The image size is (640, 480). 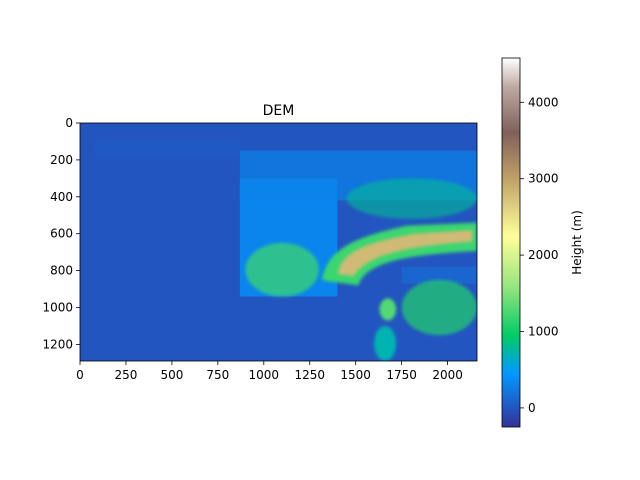 What do you see at coordinates (80, 375) in the screenshot?
I see `x-tick-label: 0` at bounding box center [80, 375].